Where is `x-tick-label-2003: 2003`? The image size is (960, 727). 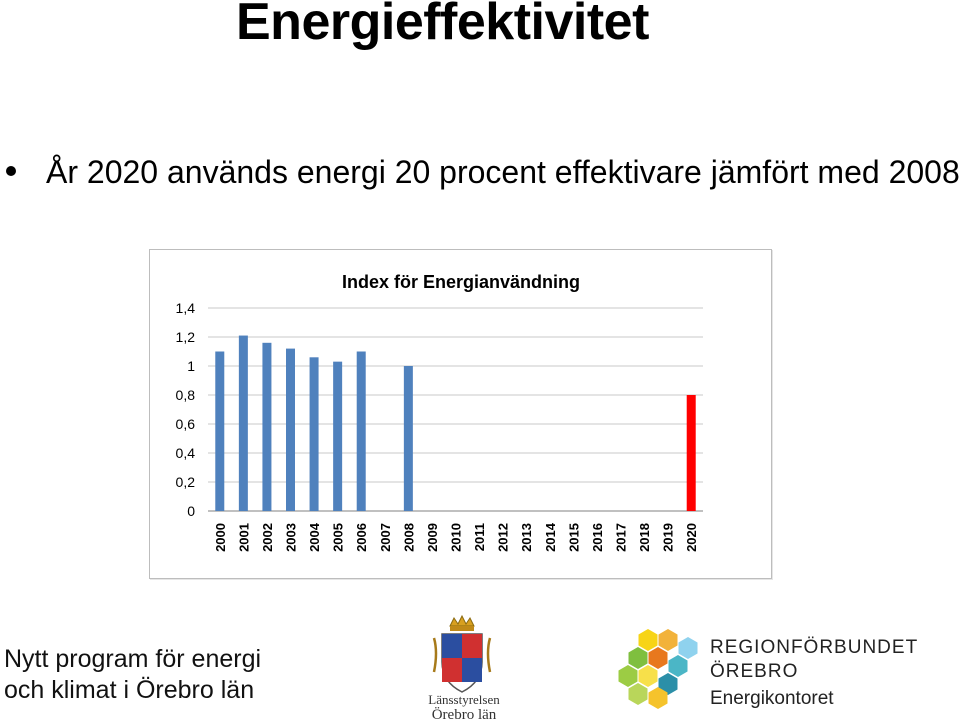
x-tick-label-2003: 2003 is located at coordinates (291, 537).